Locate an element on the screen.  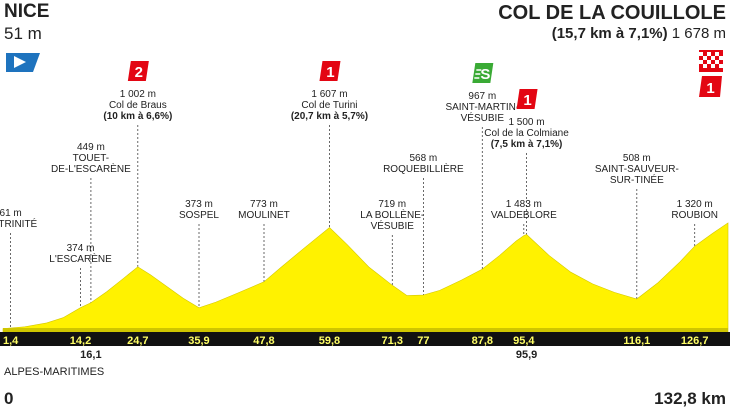
waypoint-altitude: 1 002 m is located at coordinates (138, 94).